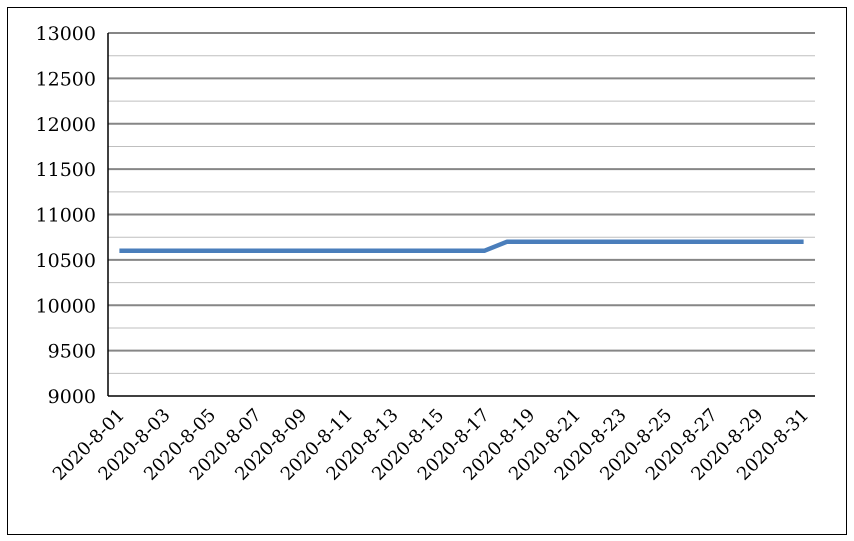  I want to click on y-tick-label: 10000, so click(66, 306).